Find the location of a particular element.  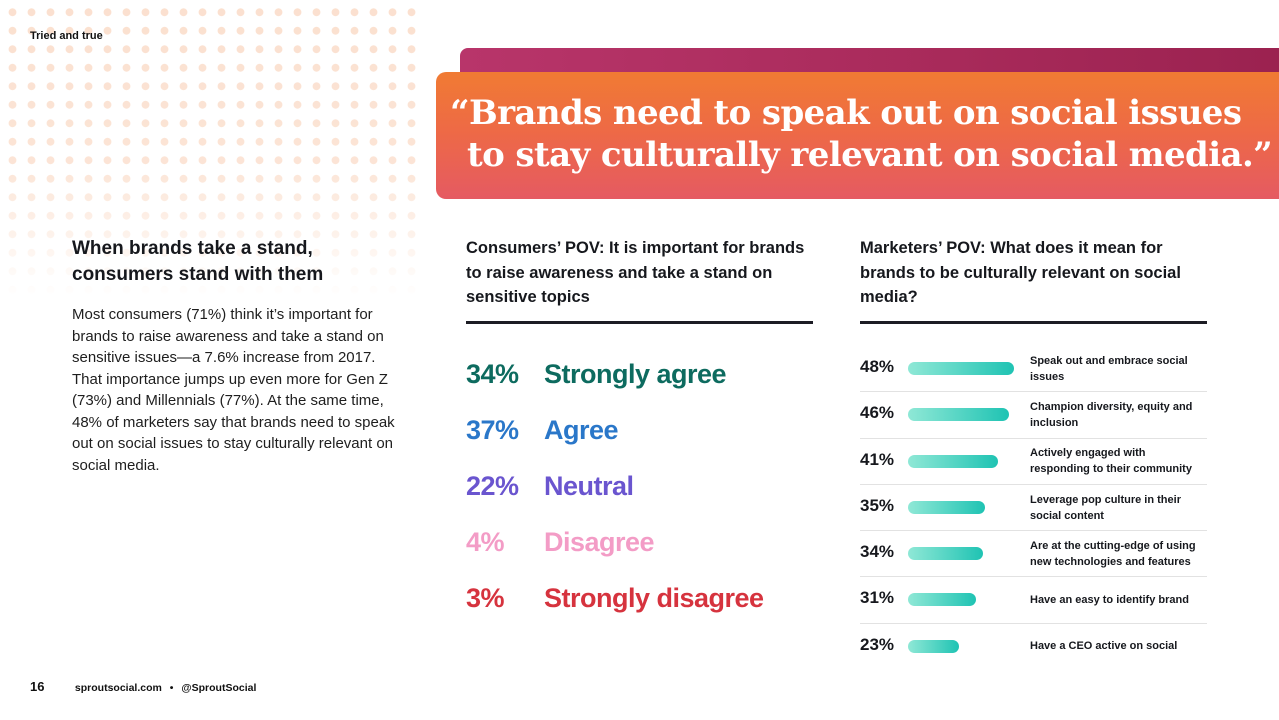

page-number: 16 is located at coordinates (37, 686).